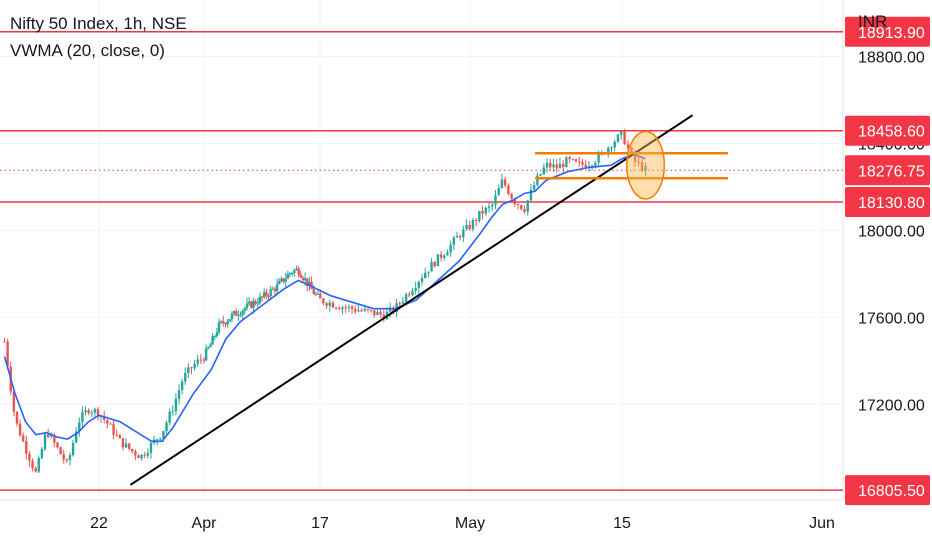 This screenshot has width=932, height=550. Describe the element at coordinates (87, 50) in the screenshot. I see `indicator-label: VWMA (20, close, 0)` at that location.